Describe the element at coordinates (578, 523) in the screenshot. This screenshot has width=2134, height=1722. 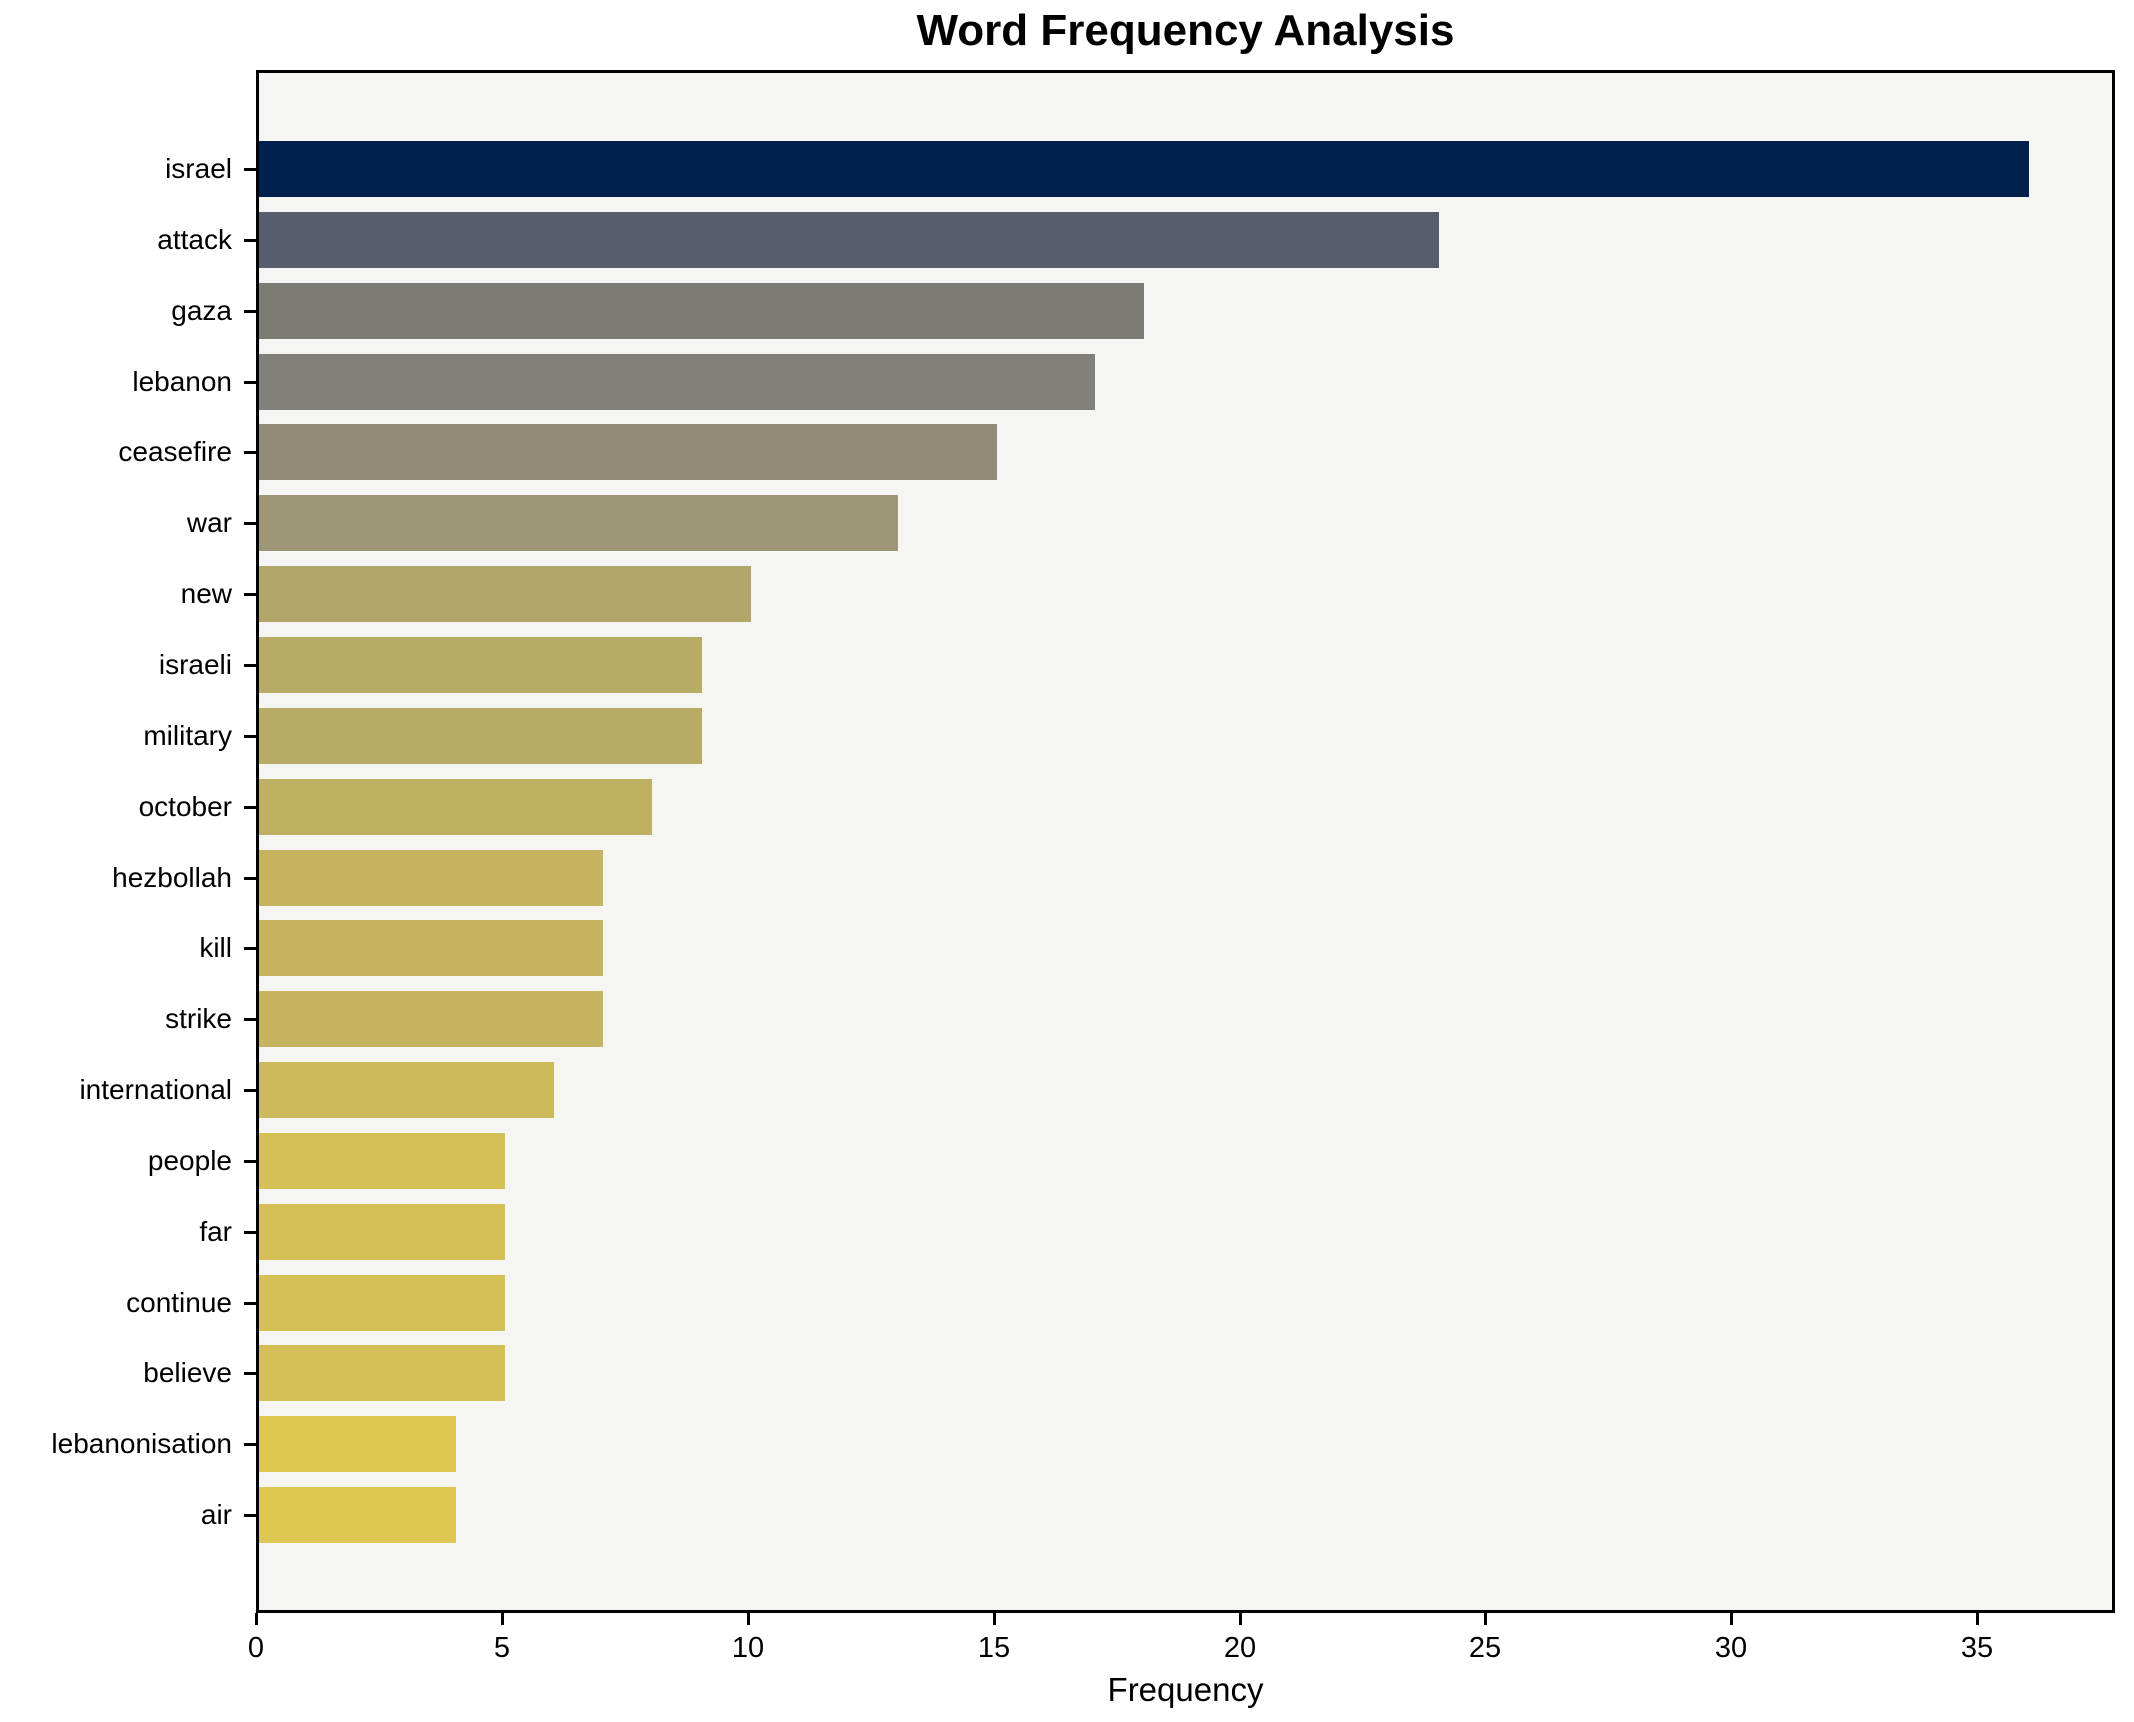
I see `bar-war` at that location.